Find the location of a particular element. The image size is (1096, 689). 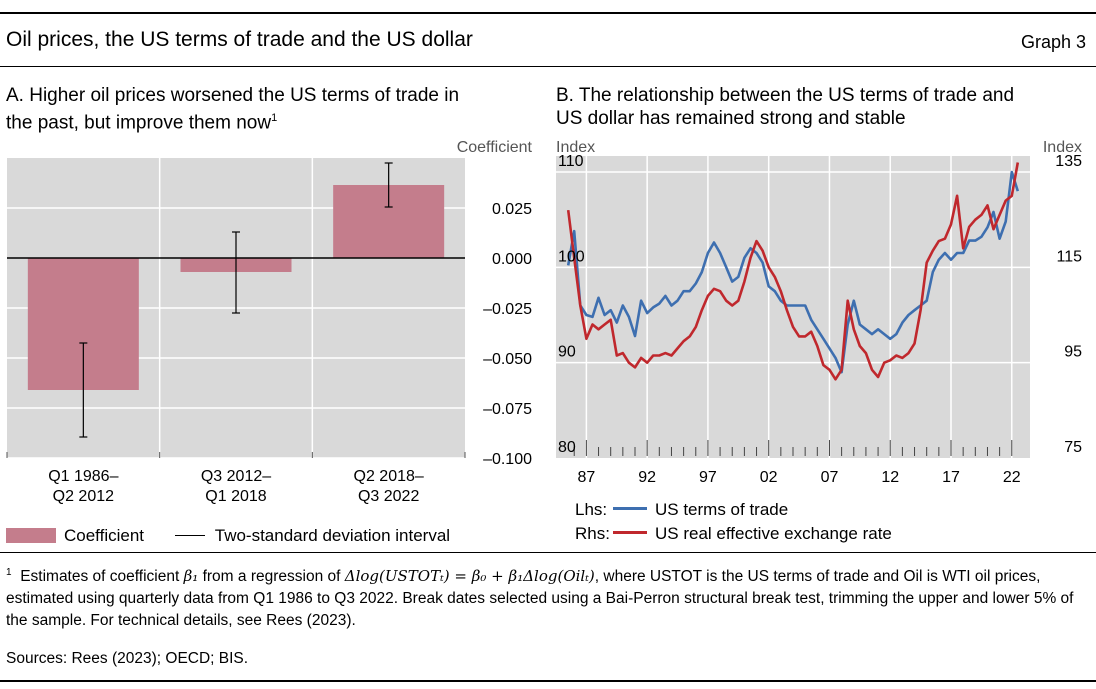

legend-rhs-prefix: Rhs: is located at coordinates (592, 533).